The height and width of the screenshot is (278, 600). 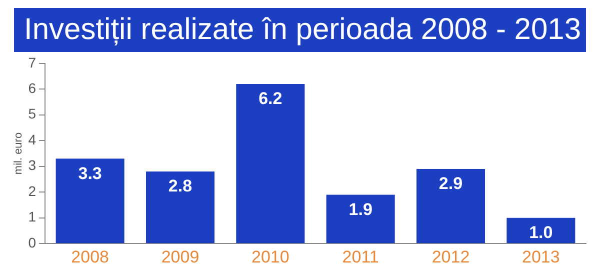 I want to click on x-tick-label: 2012, so click(x=451, y=256).